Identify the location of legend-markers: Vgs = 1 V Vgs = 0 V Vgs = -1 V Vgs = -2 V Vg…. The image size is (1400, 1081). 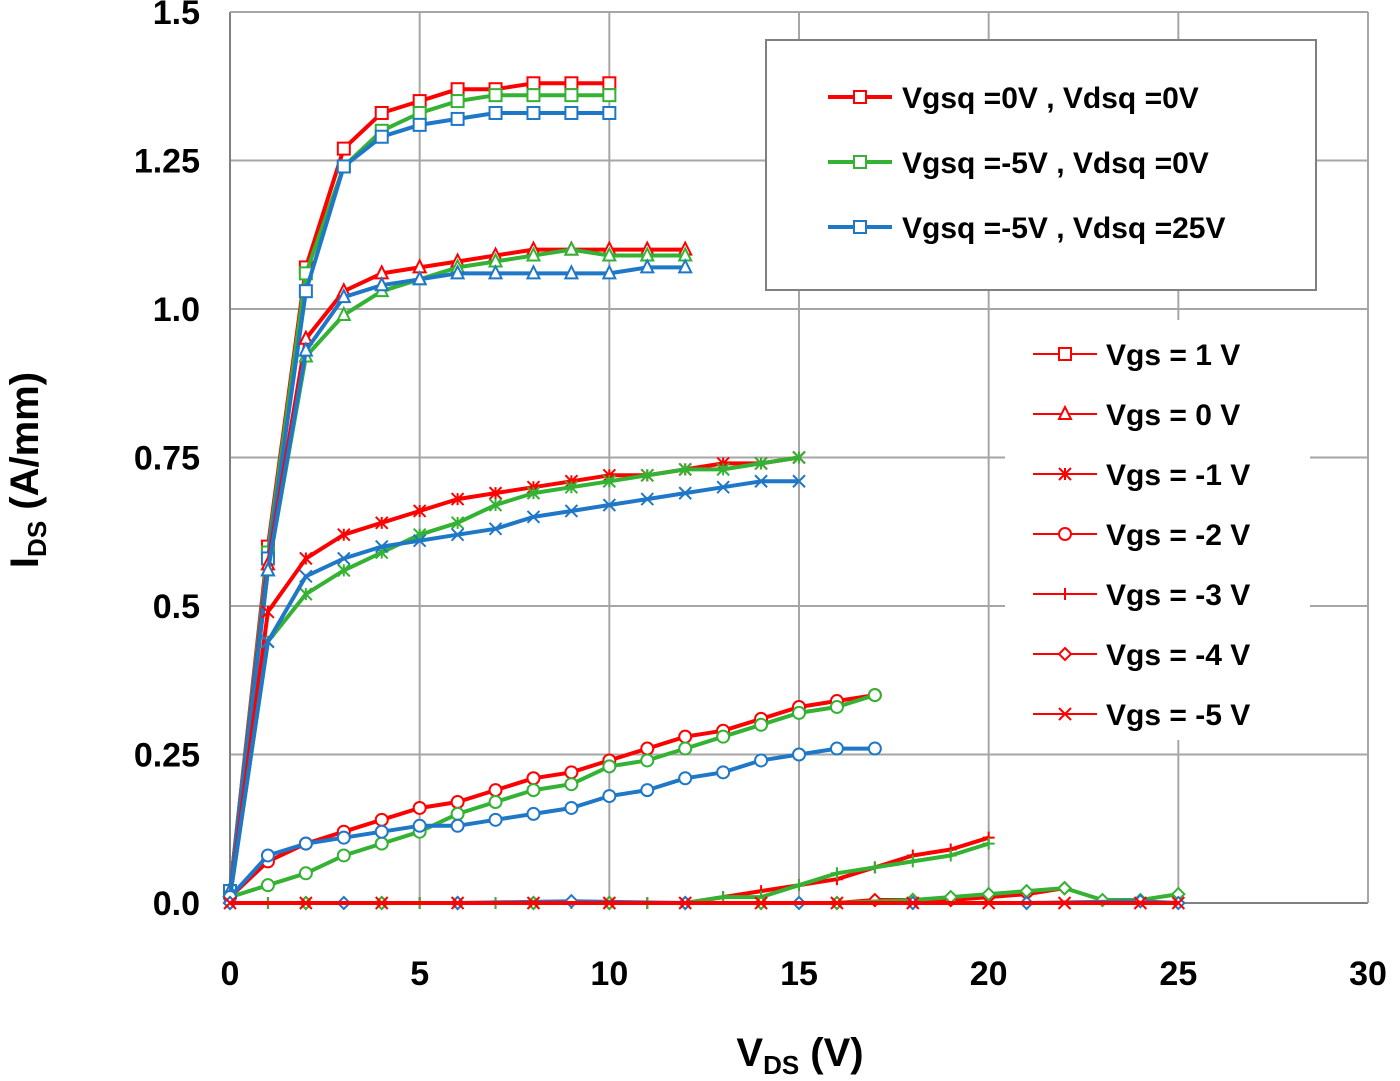
(1157, 530).